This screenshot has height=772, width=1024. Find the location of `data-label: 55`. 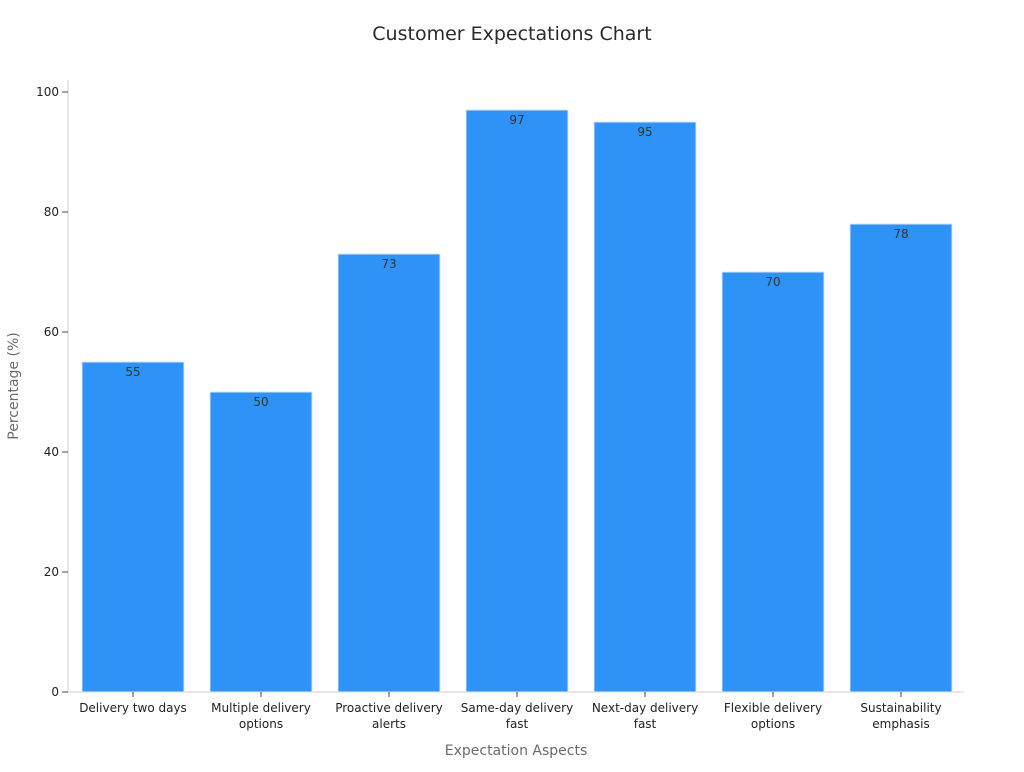

data-label: 55 is located at coordinates (132, 372).